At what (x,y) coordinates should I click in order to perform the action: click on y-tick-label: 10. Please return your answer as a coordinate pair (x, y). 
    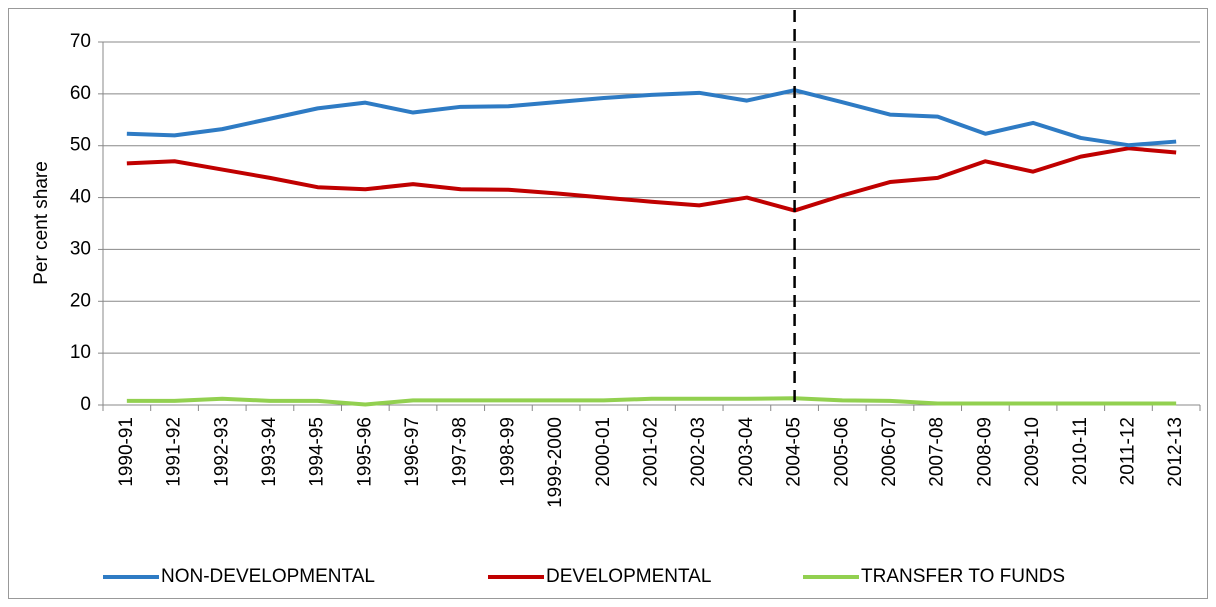
    Looking at the image, I should click on (80, 352).